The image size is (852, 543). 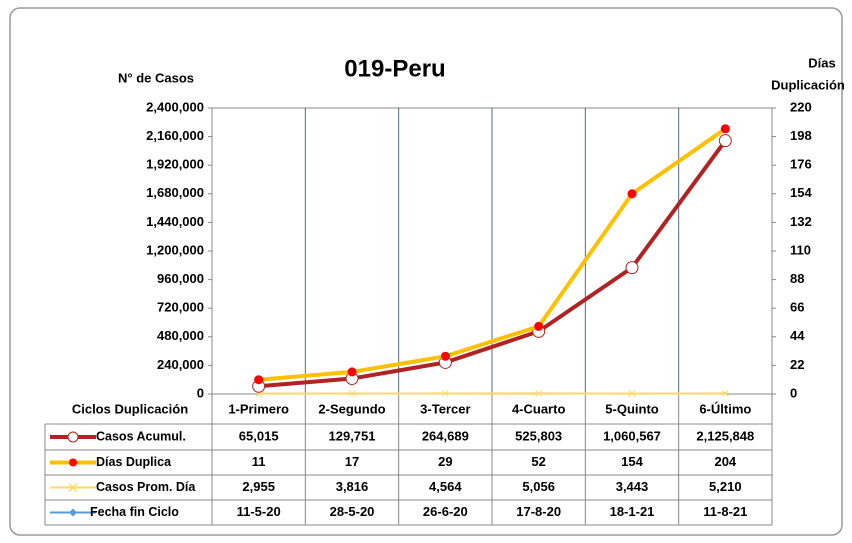 What do you see at coordinates (631, 408) in the screenshot?
I see `x-tick-label: 5-Quinto` at bounding box center [631, 408].